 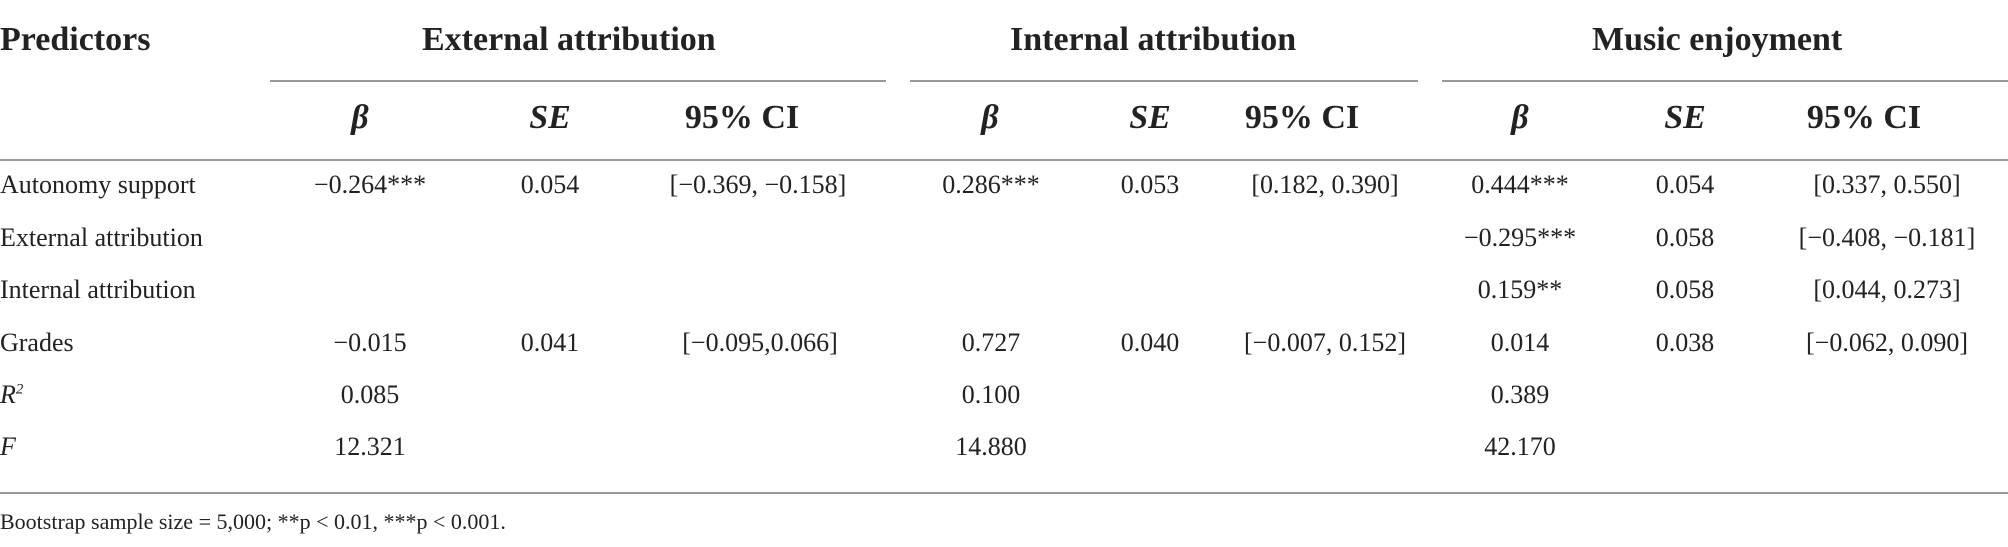 What do you see at coordinates (1685, 184) in the screenshot?
I see `cell-autonomy-mus-se: 0.054` at bounding box center [1685, 184].